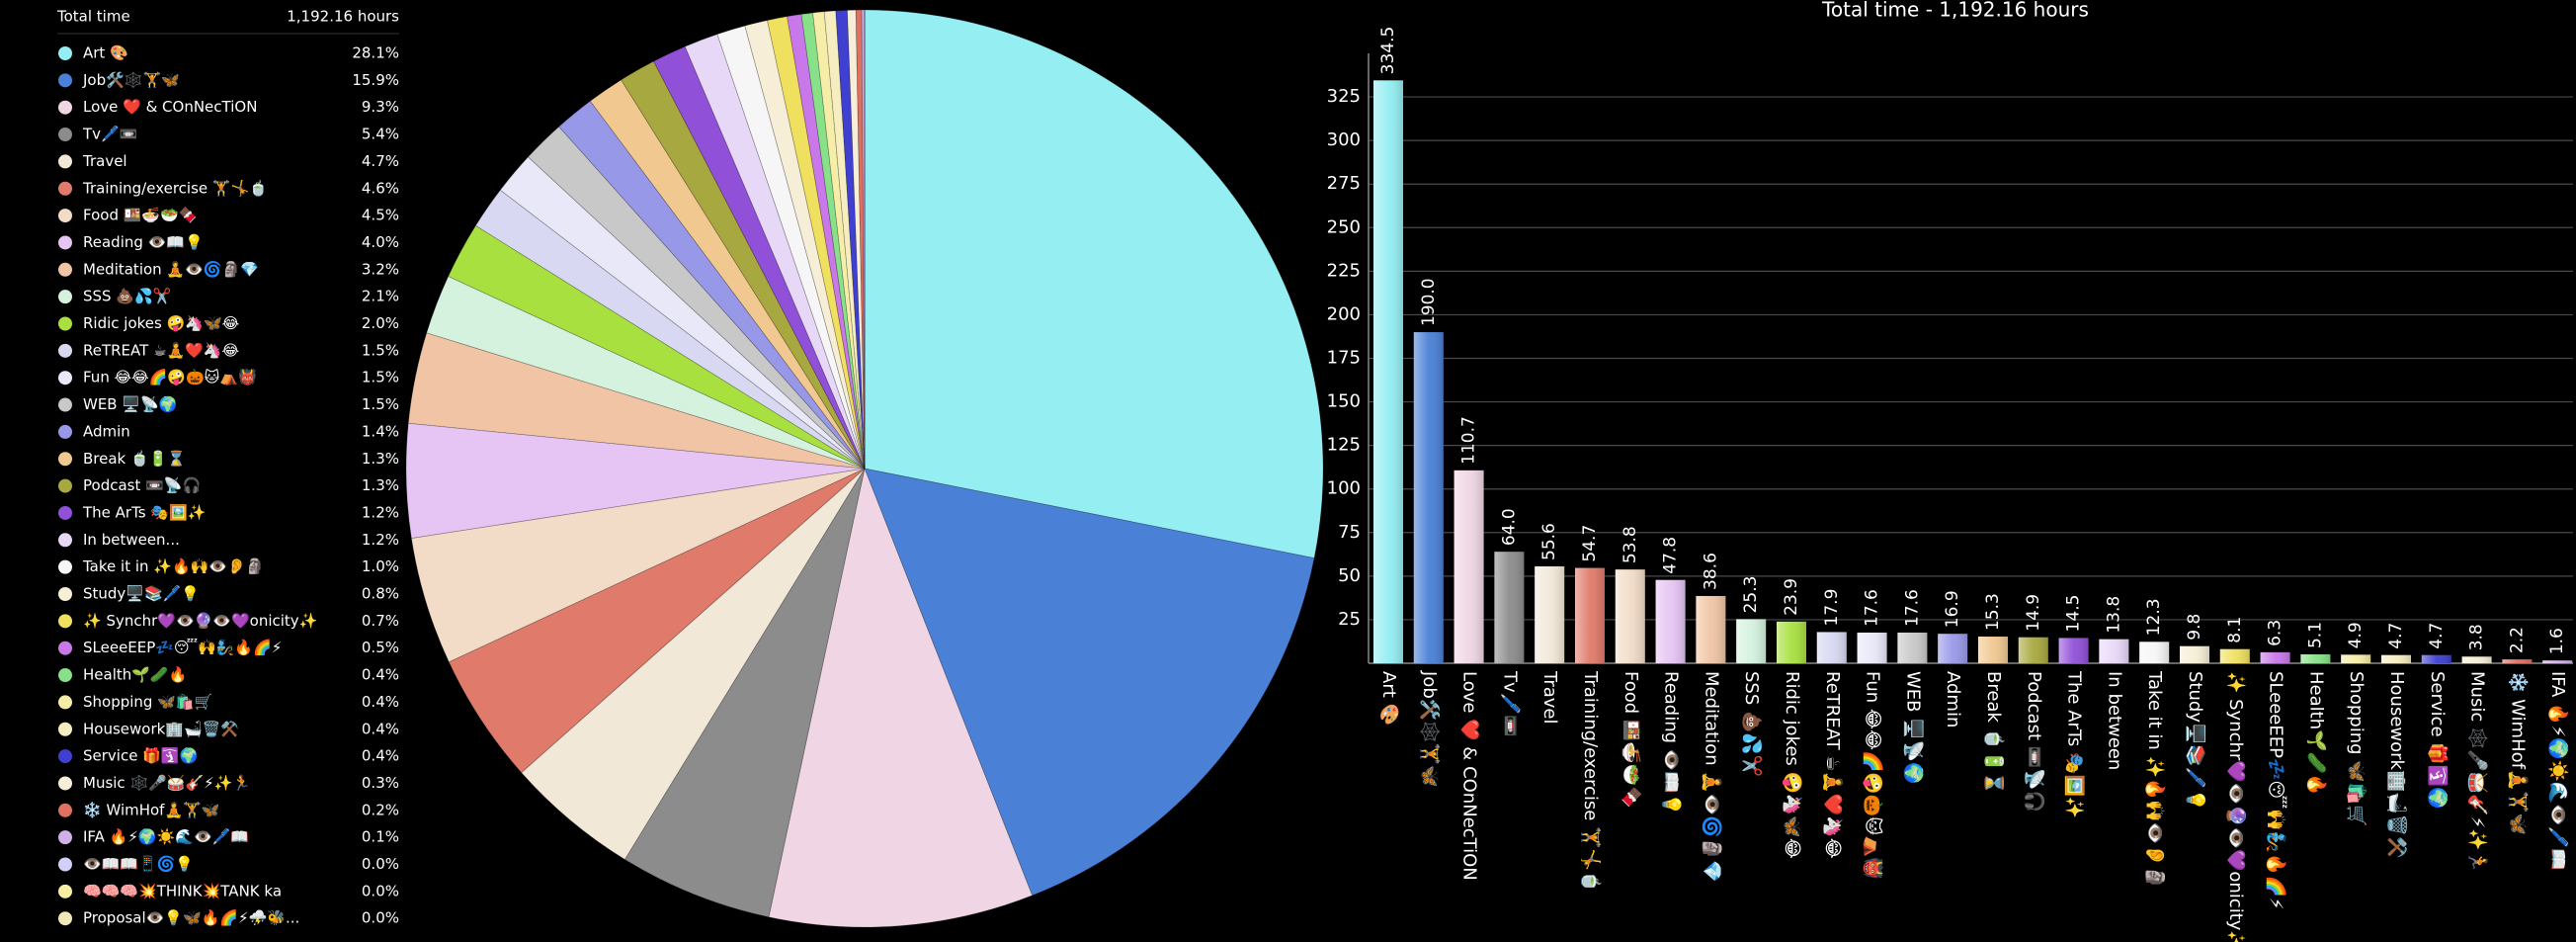 Image resolution: width=2576 pixels, height=942 pixels. What do you see at coordinates (2033, 613) in the screenshot?
I see `bar-value-label: 14.9` at bounding box center [2033, 613].